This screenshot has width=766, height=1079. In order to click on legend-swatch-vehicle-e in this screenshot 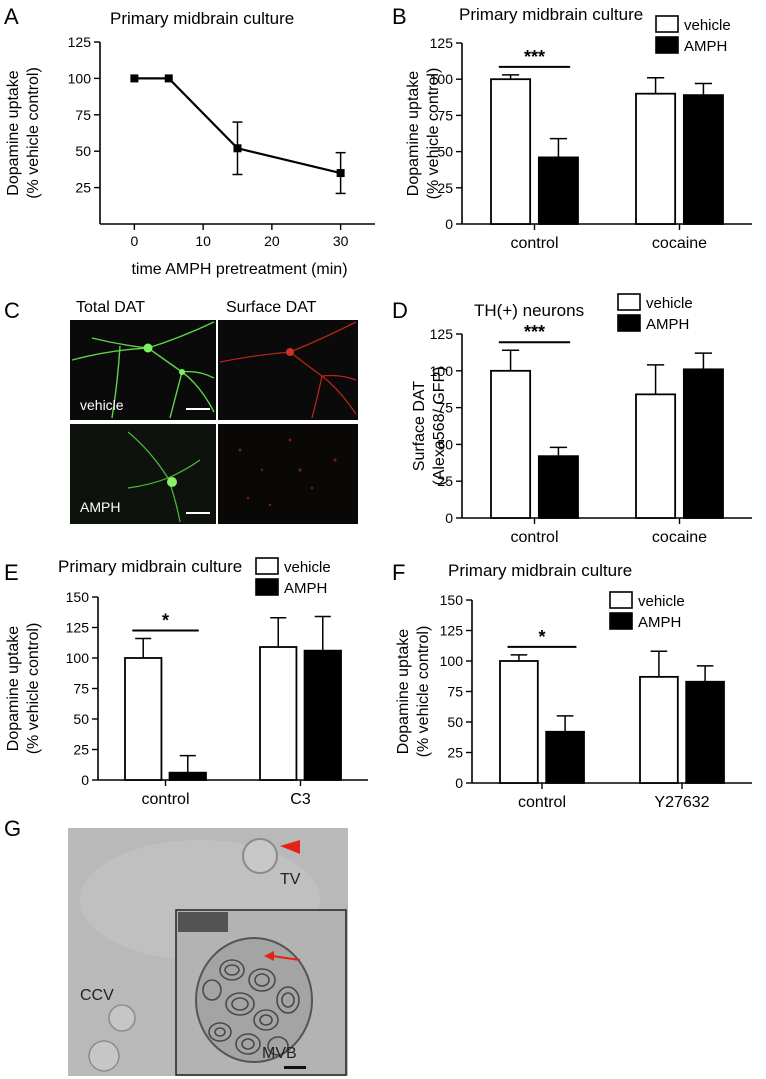, I will do `click(267, 566)`.